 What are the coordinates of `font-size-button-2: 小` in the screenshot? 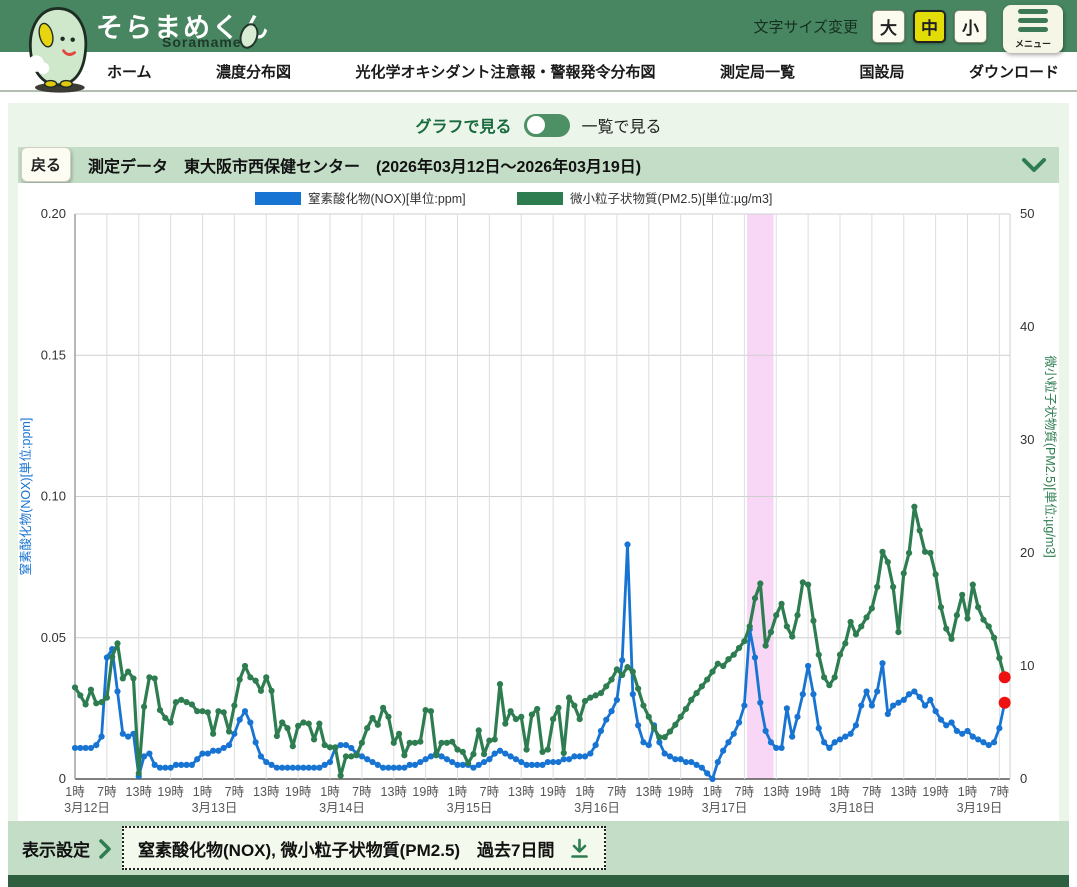 It's located at (970, 26).